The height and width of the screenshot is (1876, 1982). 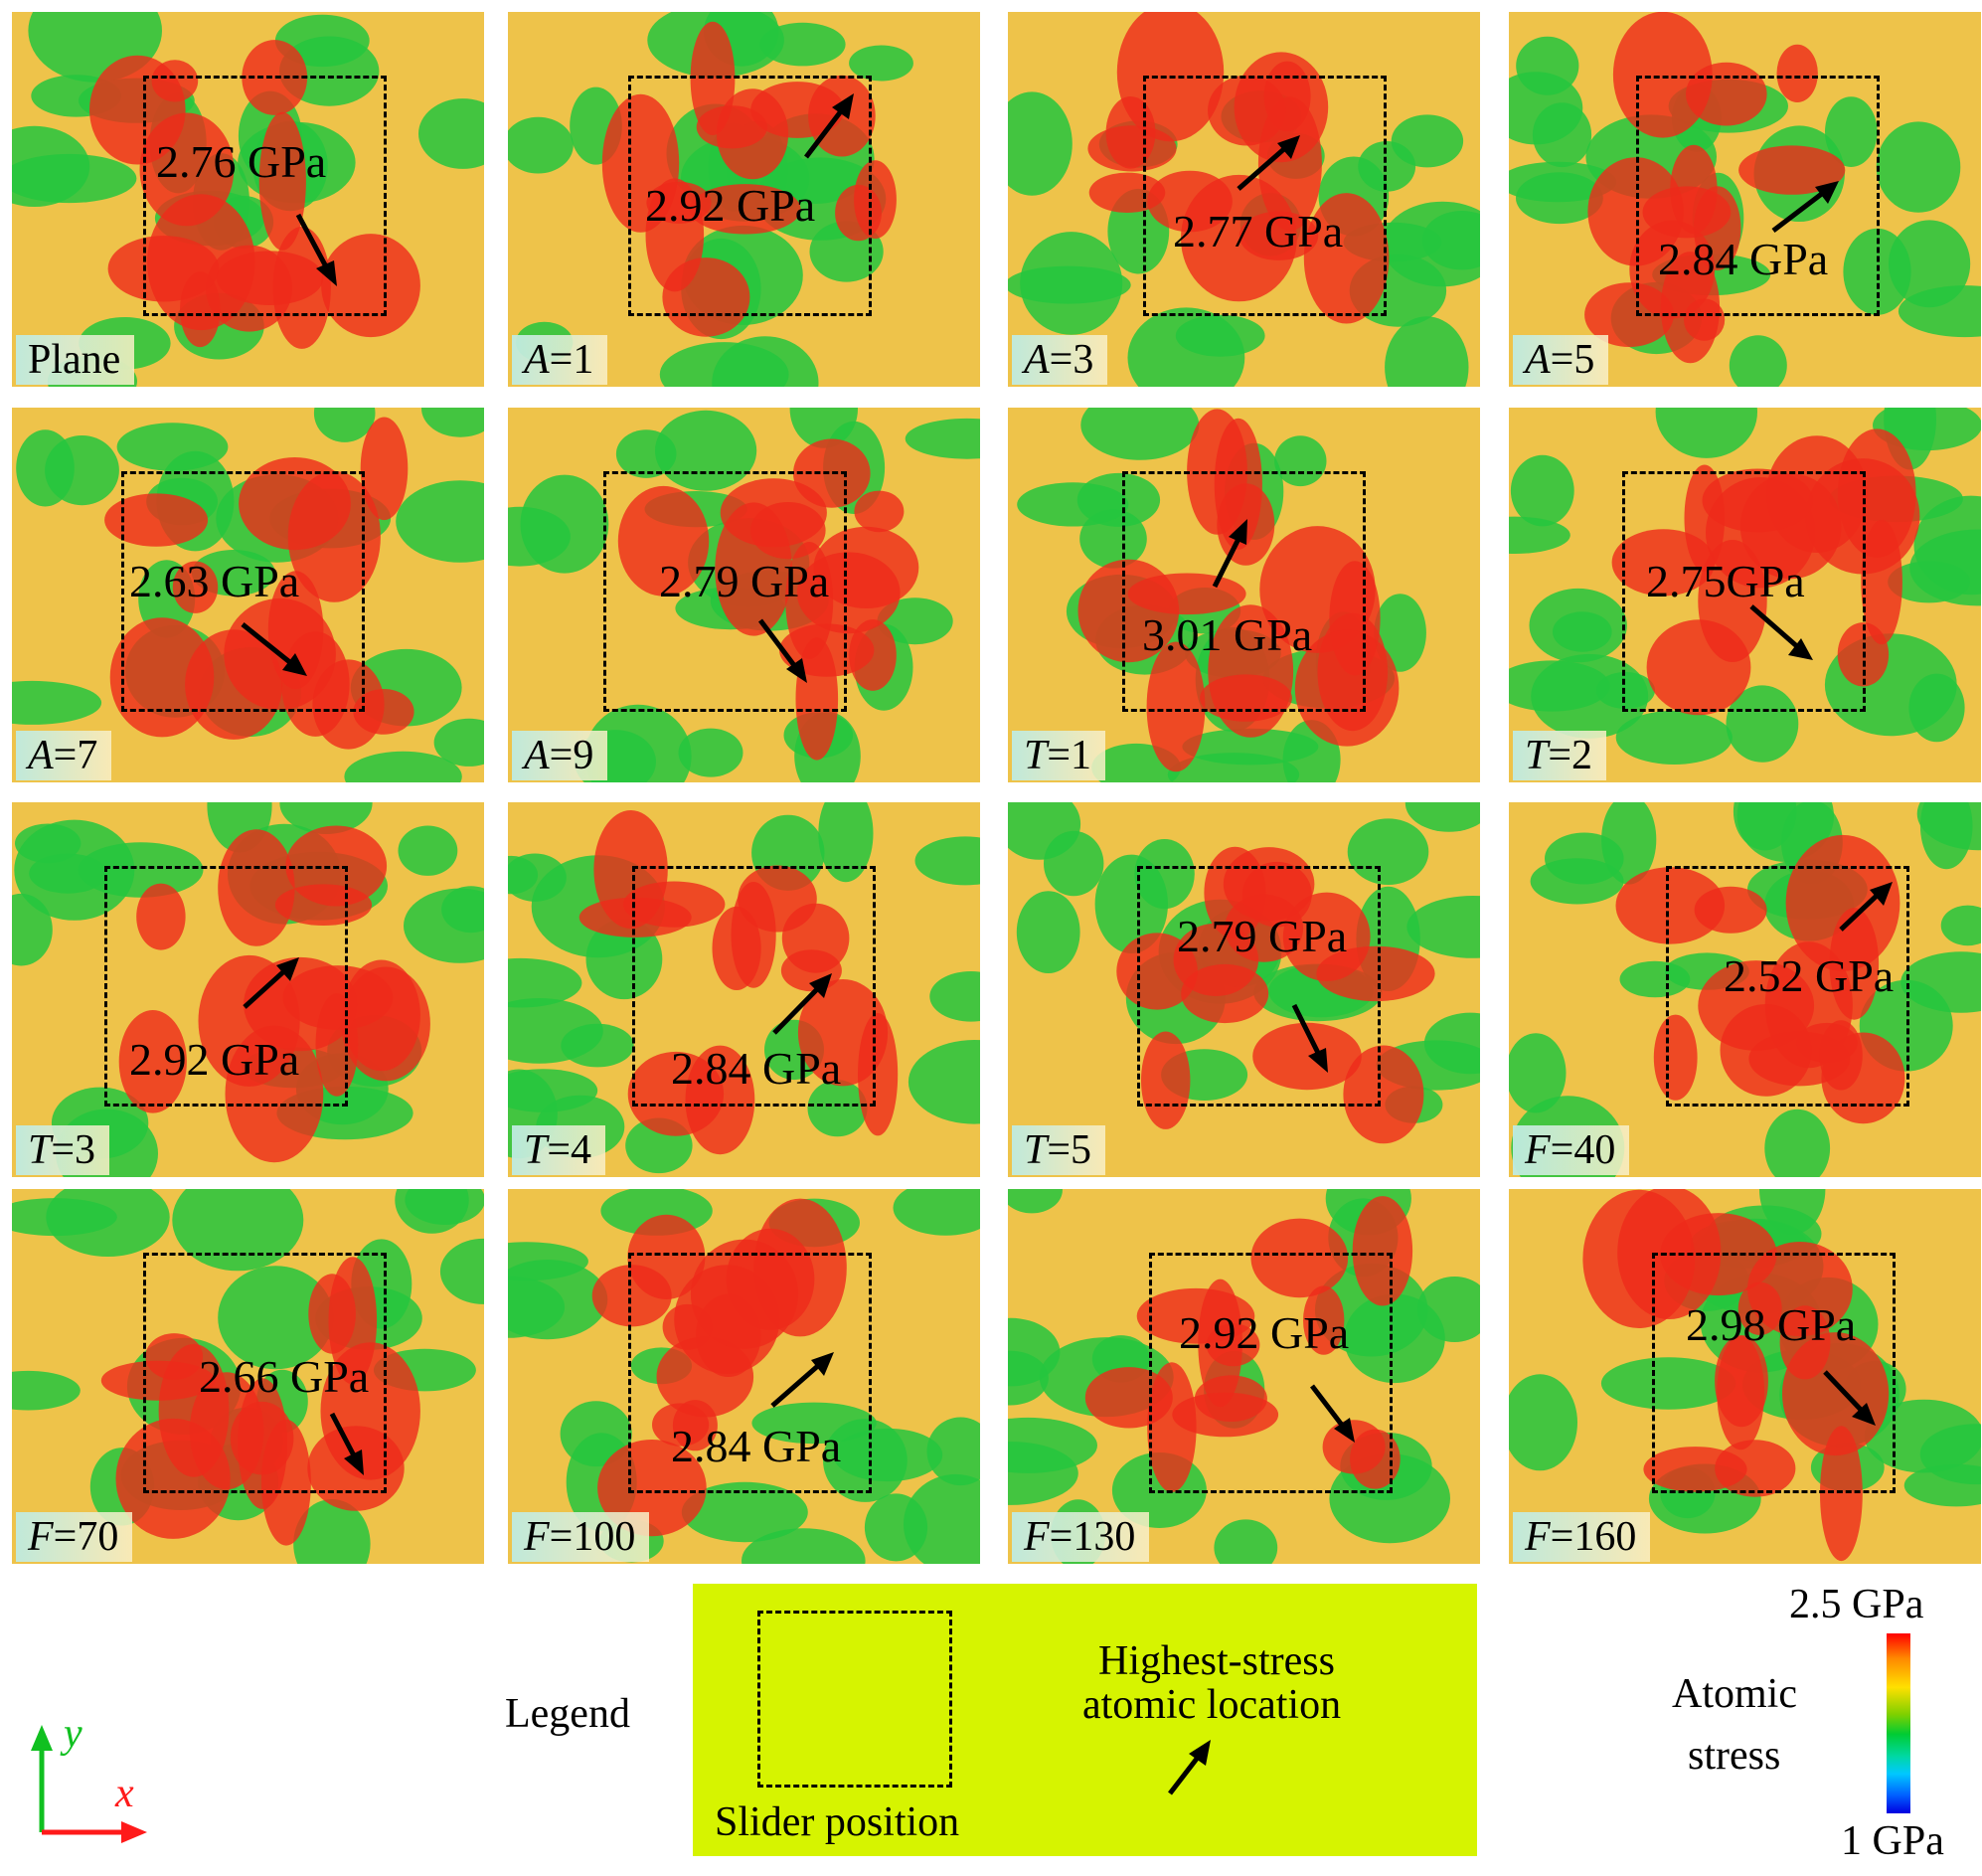 I want to click on max-stress-value: 2.52 GPa, so click(x=1809, y=975).